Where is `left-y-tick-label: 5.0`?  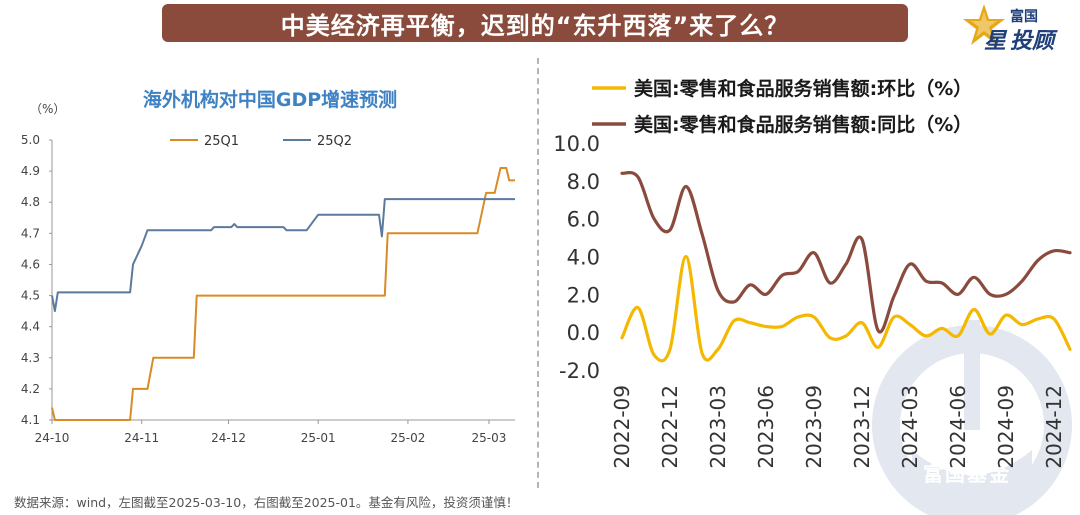
left-y-tick-label: 5.0 is located at coordinates (30, 140).